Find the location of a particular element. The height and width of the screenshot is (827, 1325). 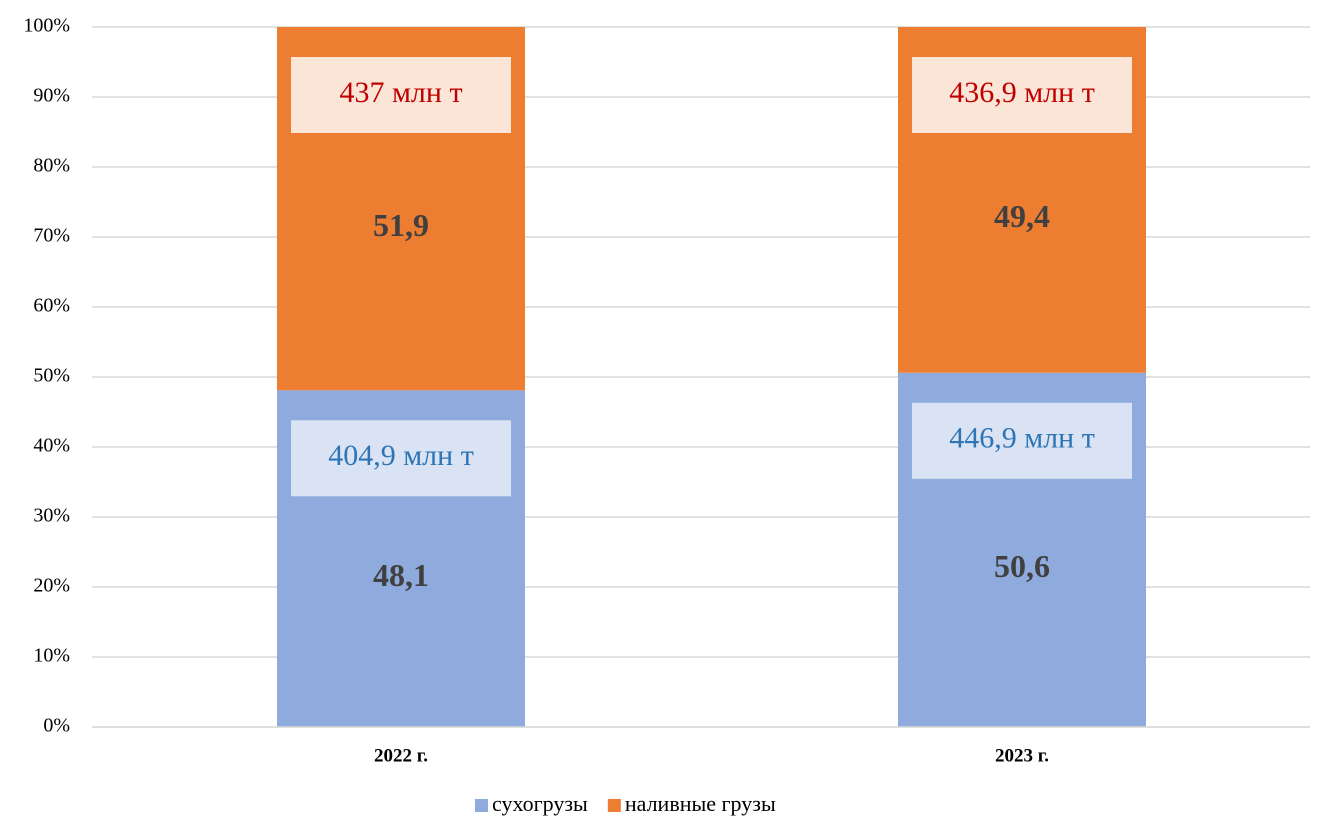

y-tick-label: 100% is located at coordinates (46, 26).